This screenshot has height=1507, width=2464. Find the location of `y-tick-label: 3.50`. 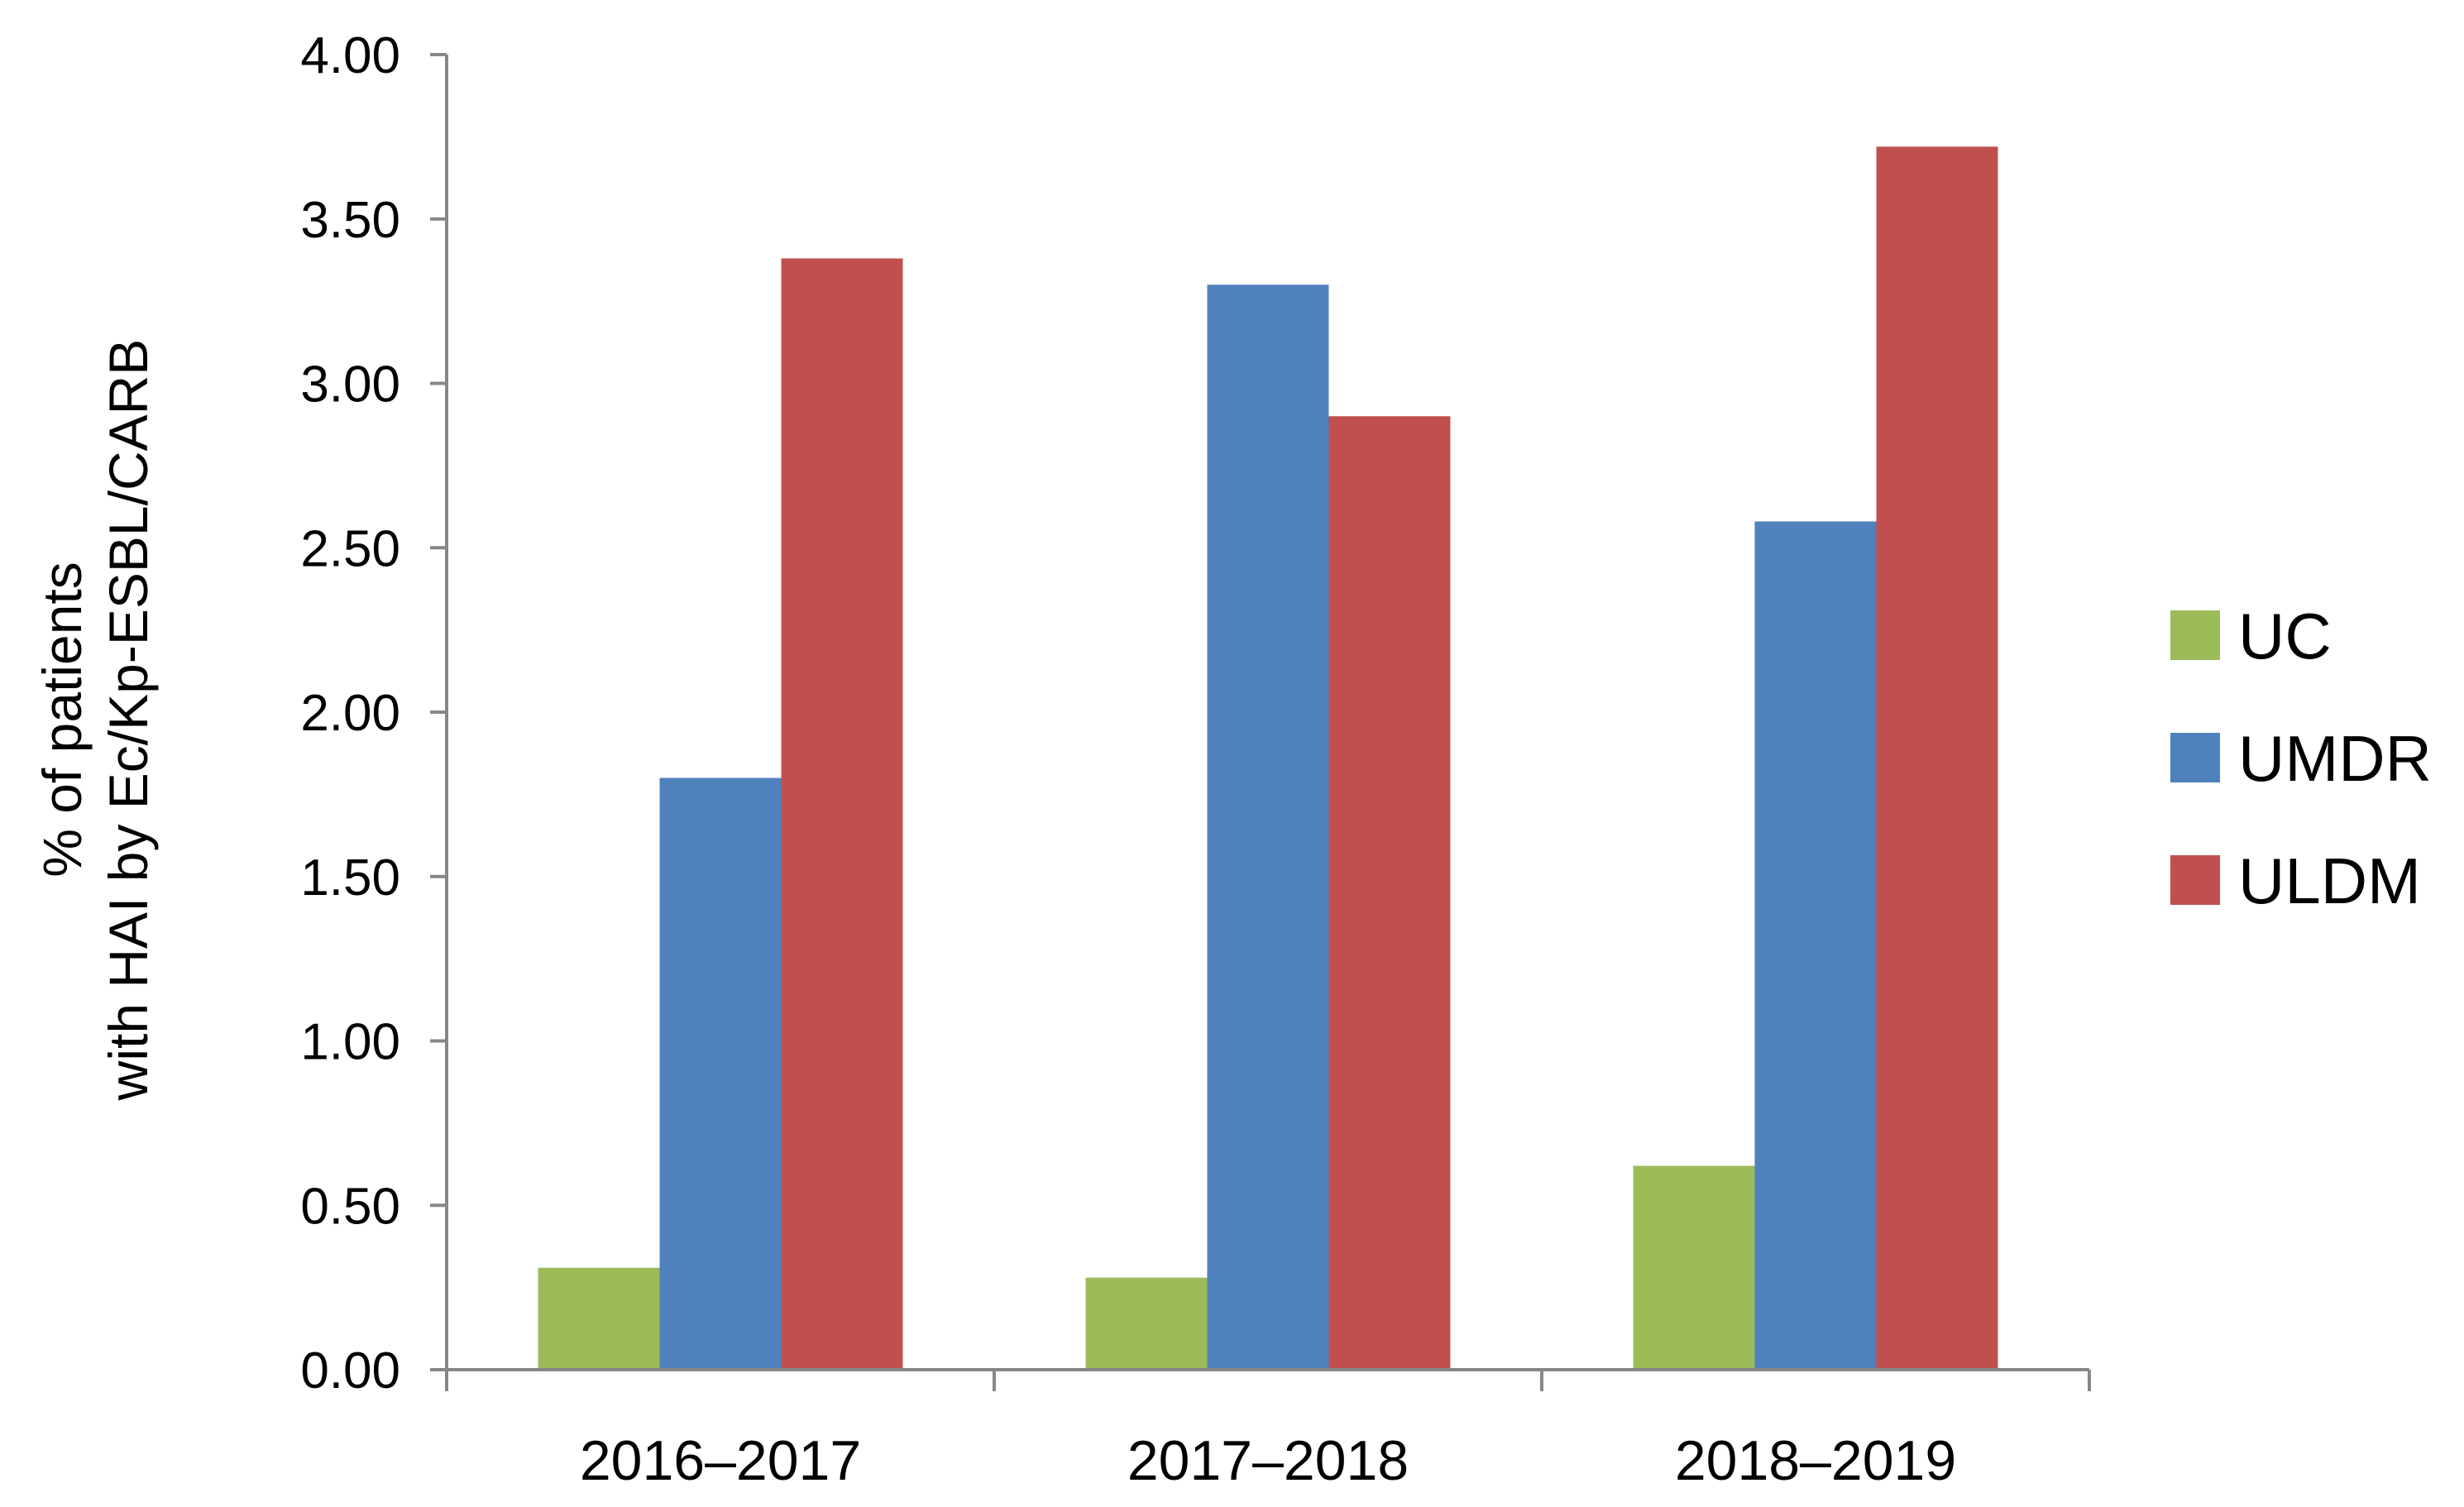

y-tick-label: 3.50 is located at coordinates (350, 220).